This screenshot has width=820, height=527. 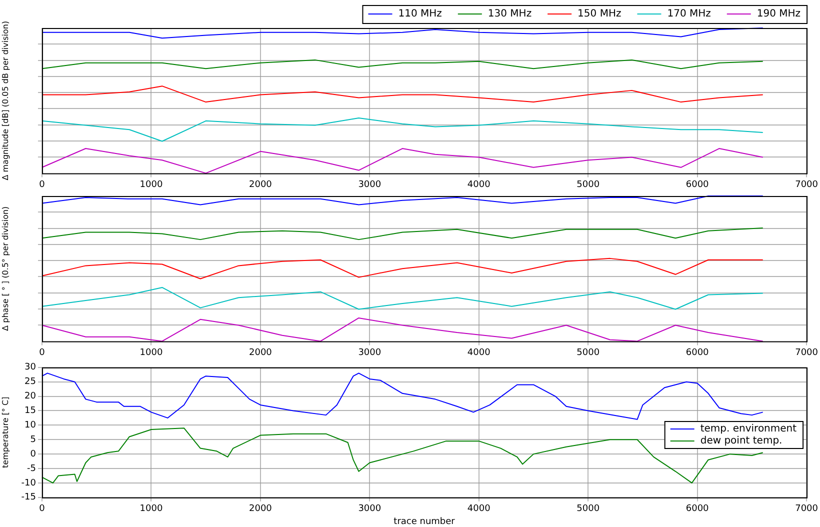 What do you see at coordinates (778, 14) in the screenshot?
I see `legend-label: 190 MHz` at bounding box center [778, 14].